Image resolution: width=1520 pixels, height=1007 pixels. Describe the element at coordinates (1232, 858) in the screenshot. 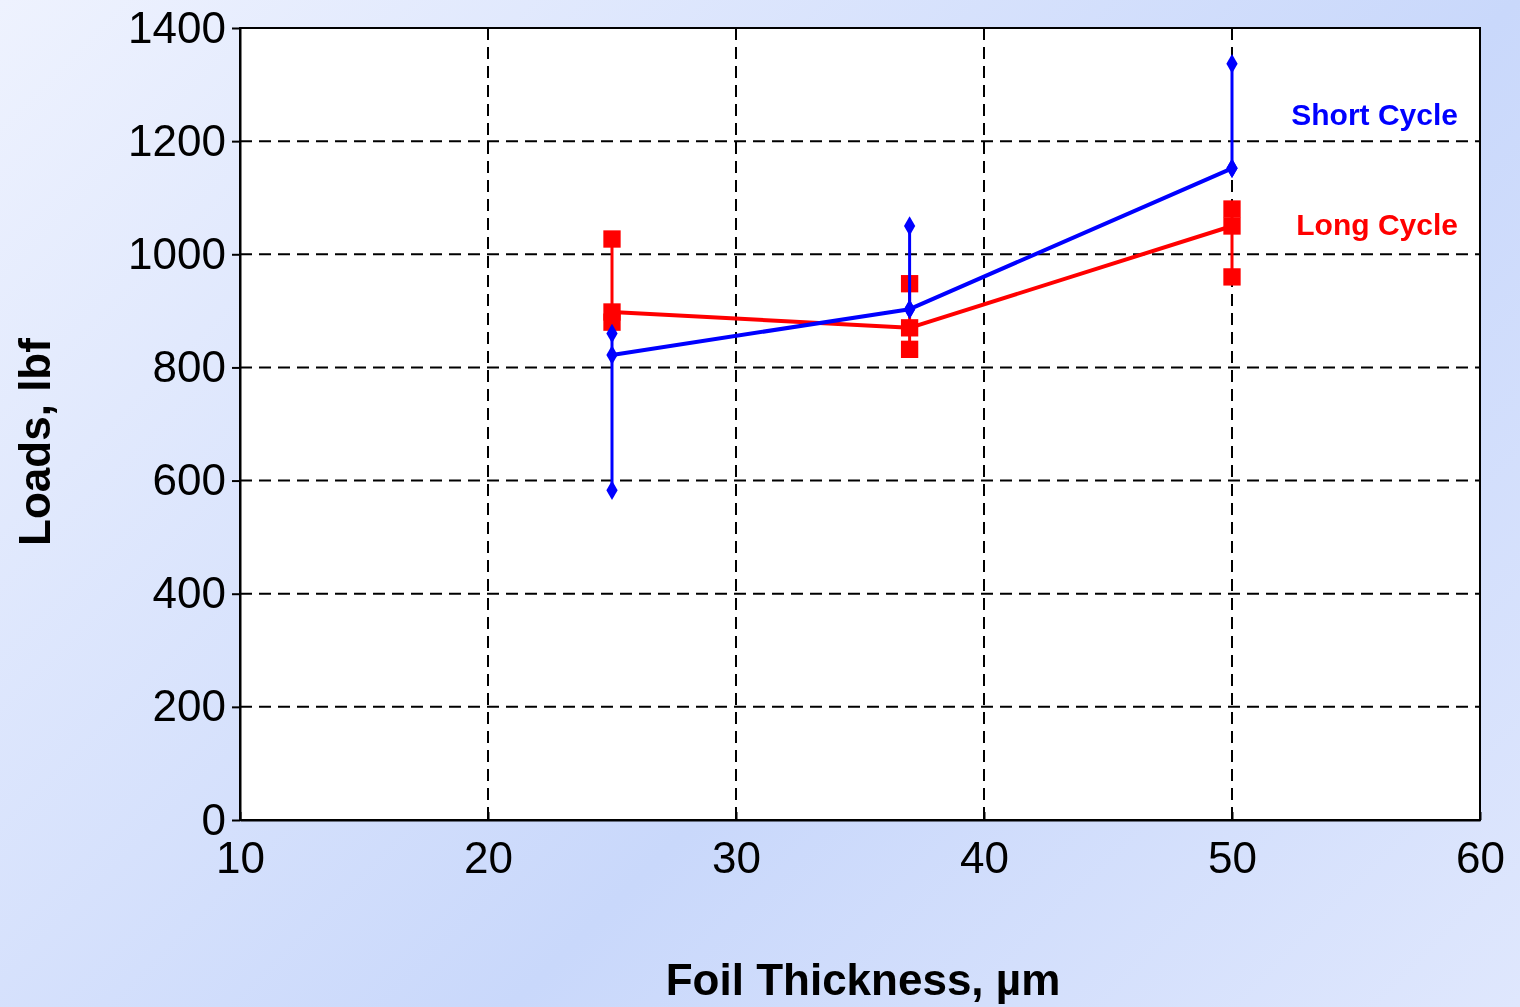

I see `x-tick-label: 50` at that location.